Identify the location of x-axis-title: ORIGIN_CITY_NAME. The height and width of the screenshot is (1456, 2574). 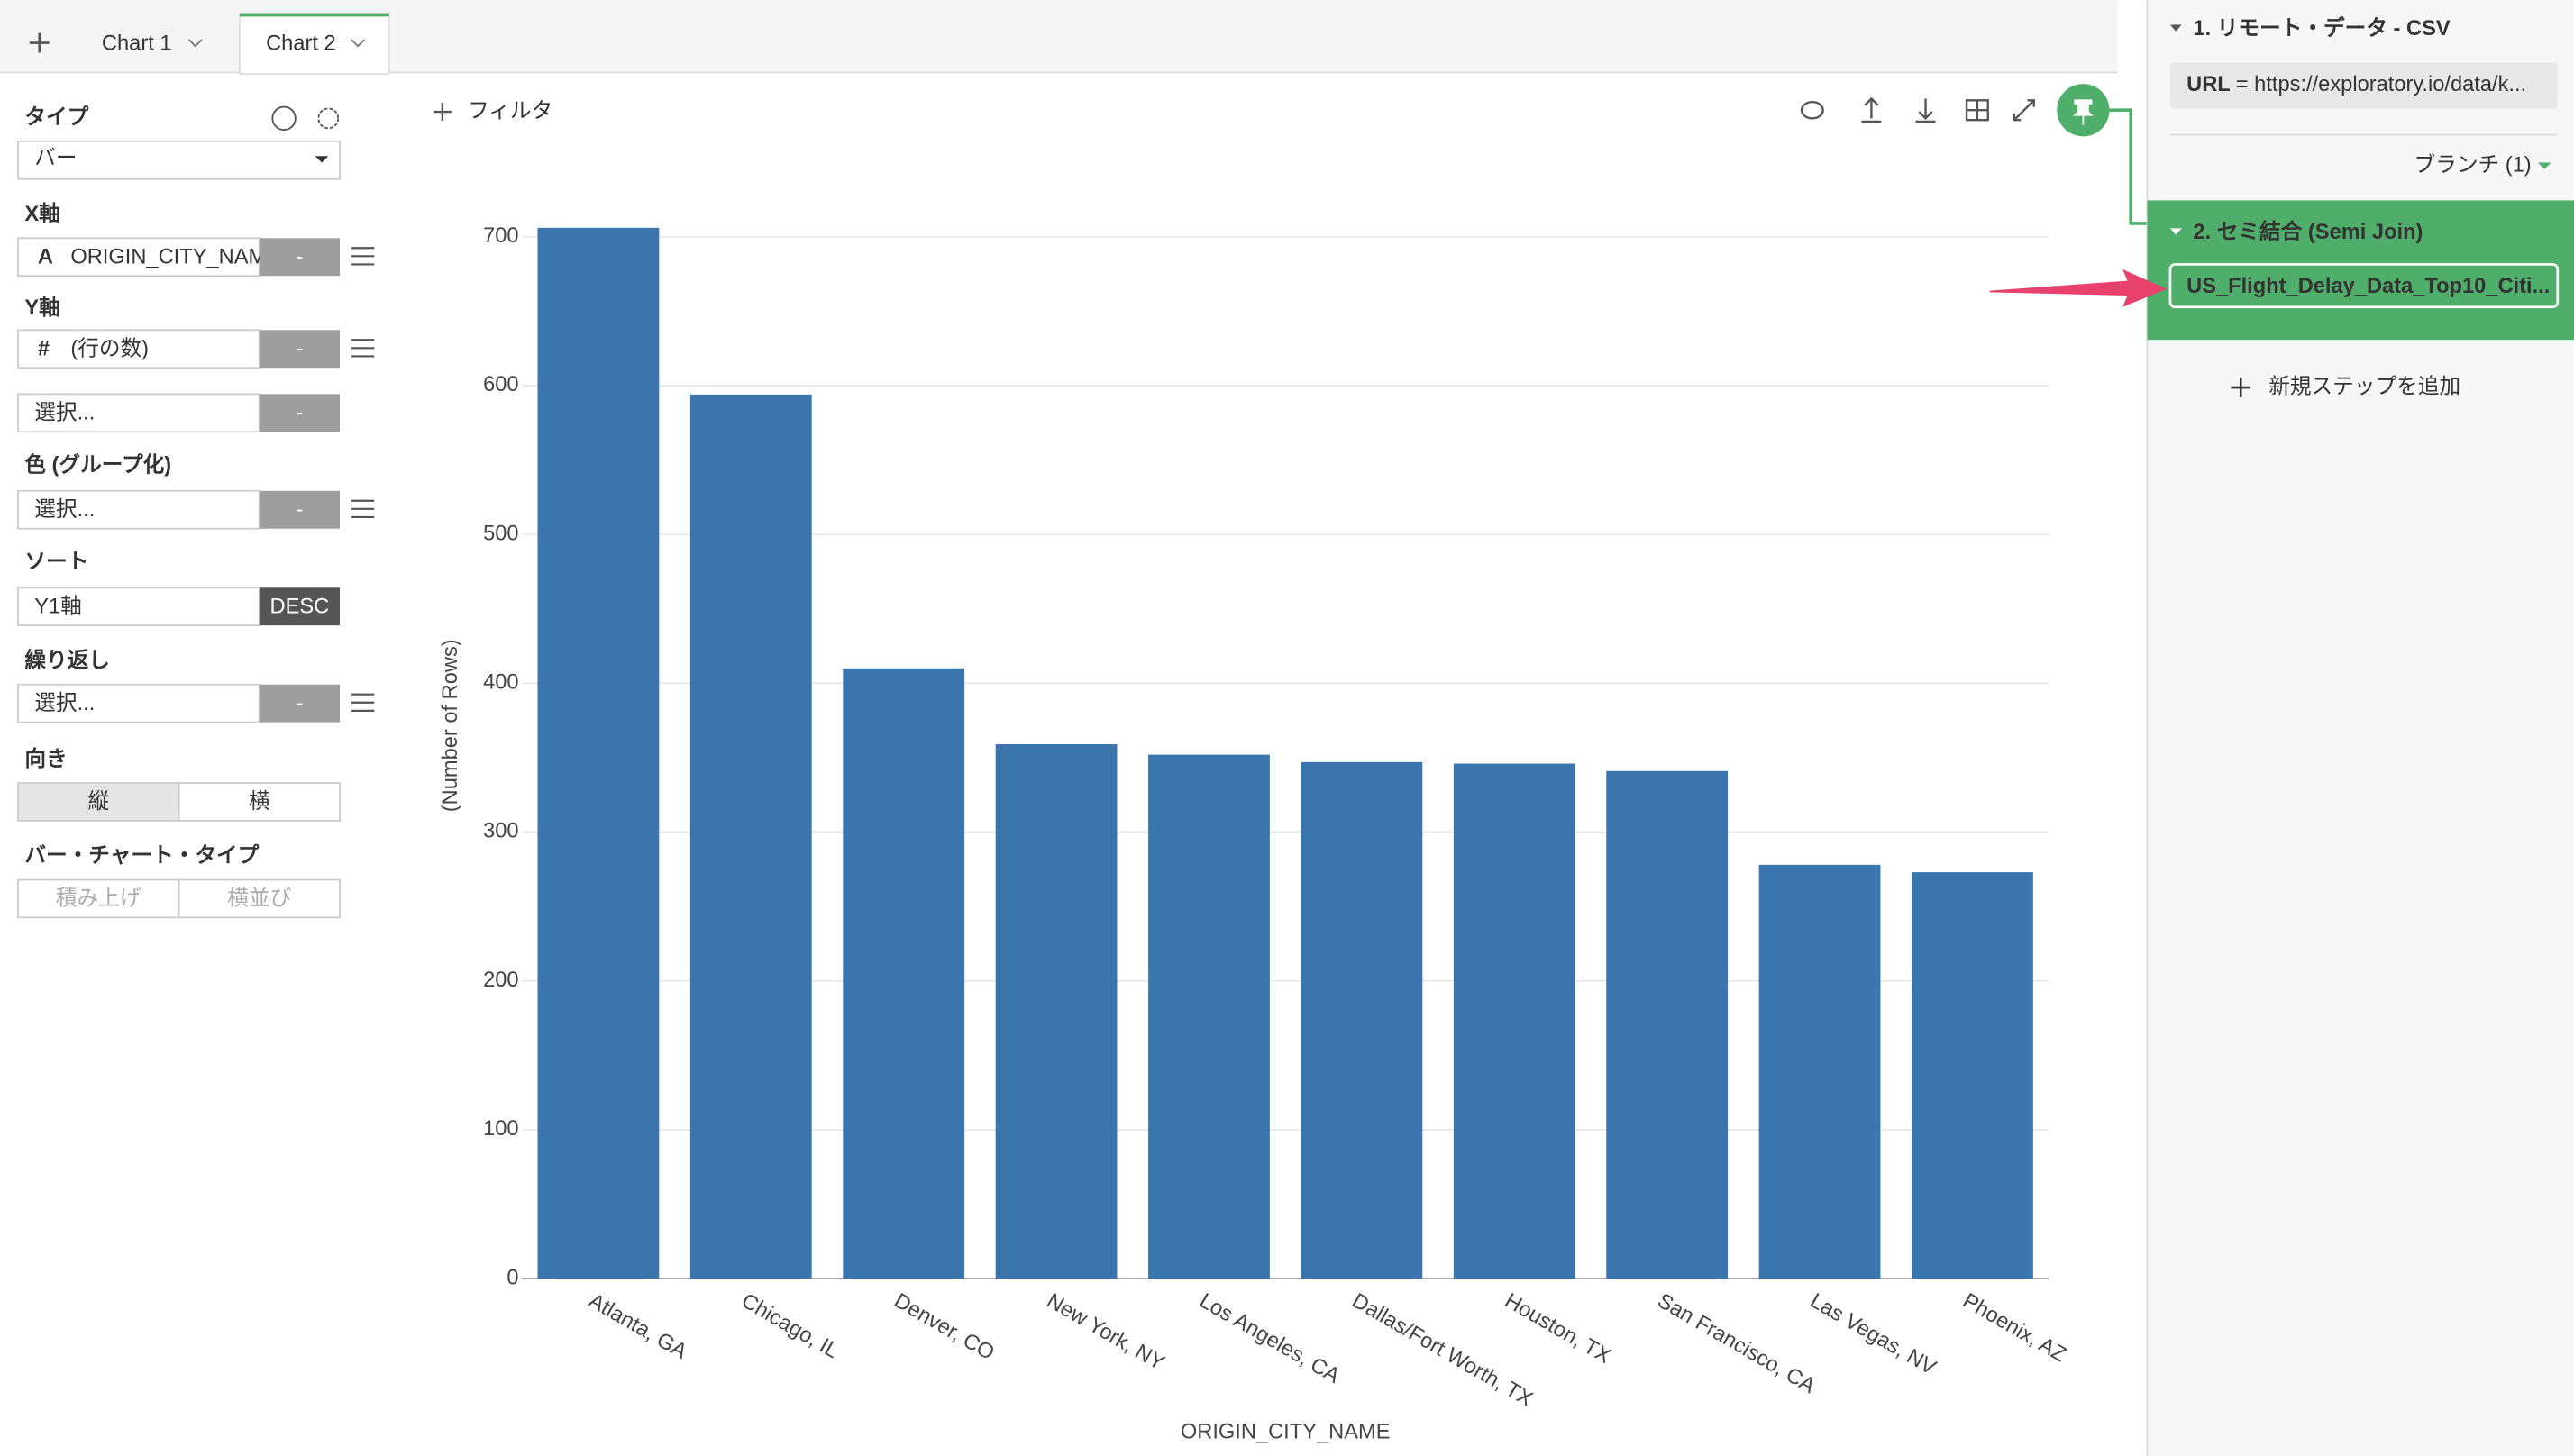
(1286, 1432).